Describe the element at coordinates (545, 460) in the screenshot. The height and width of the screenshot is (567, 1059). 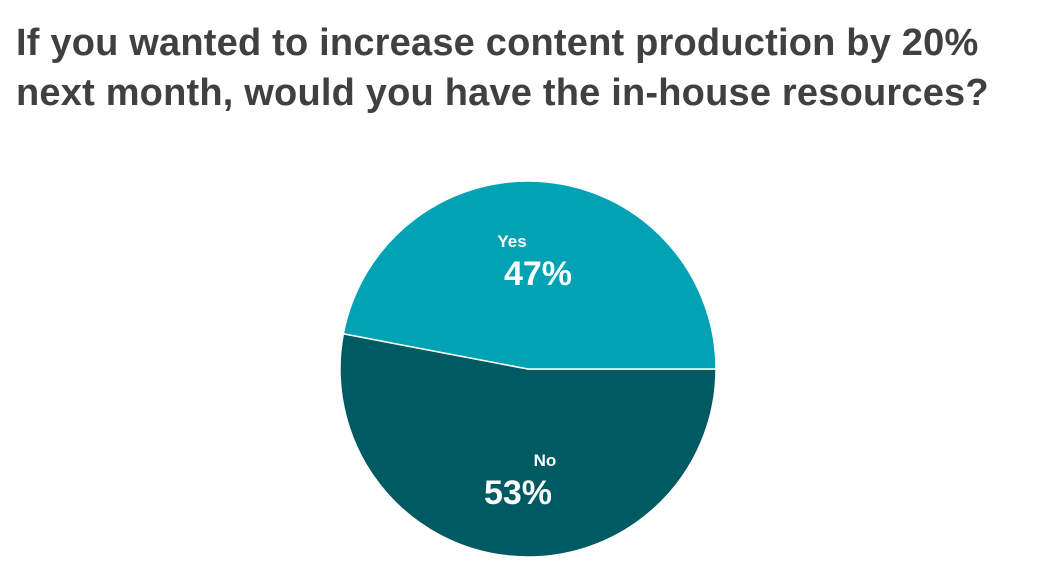
I see `slice-label-no: No` at that location.